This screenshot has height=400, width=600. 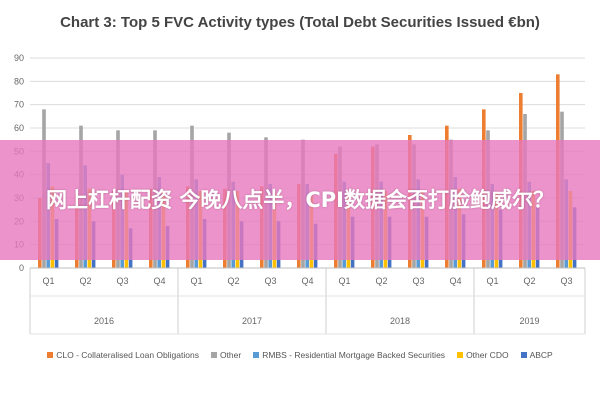 What do you see at coordinates (487, 355) in the screenshot?
I see `legend-label: Other CDO` at bounding box center [487, 355].